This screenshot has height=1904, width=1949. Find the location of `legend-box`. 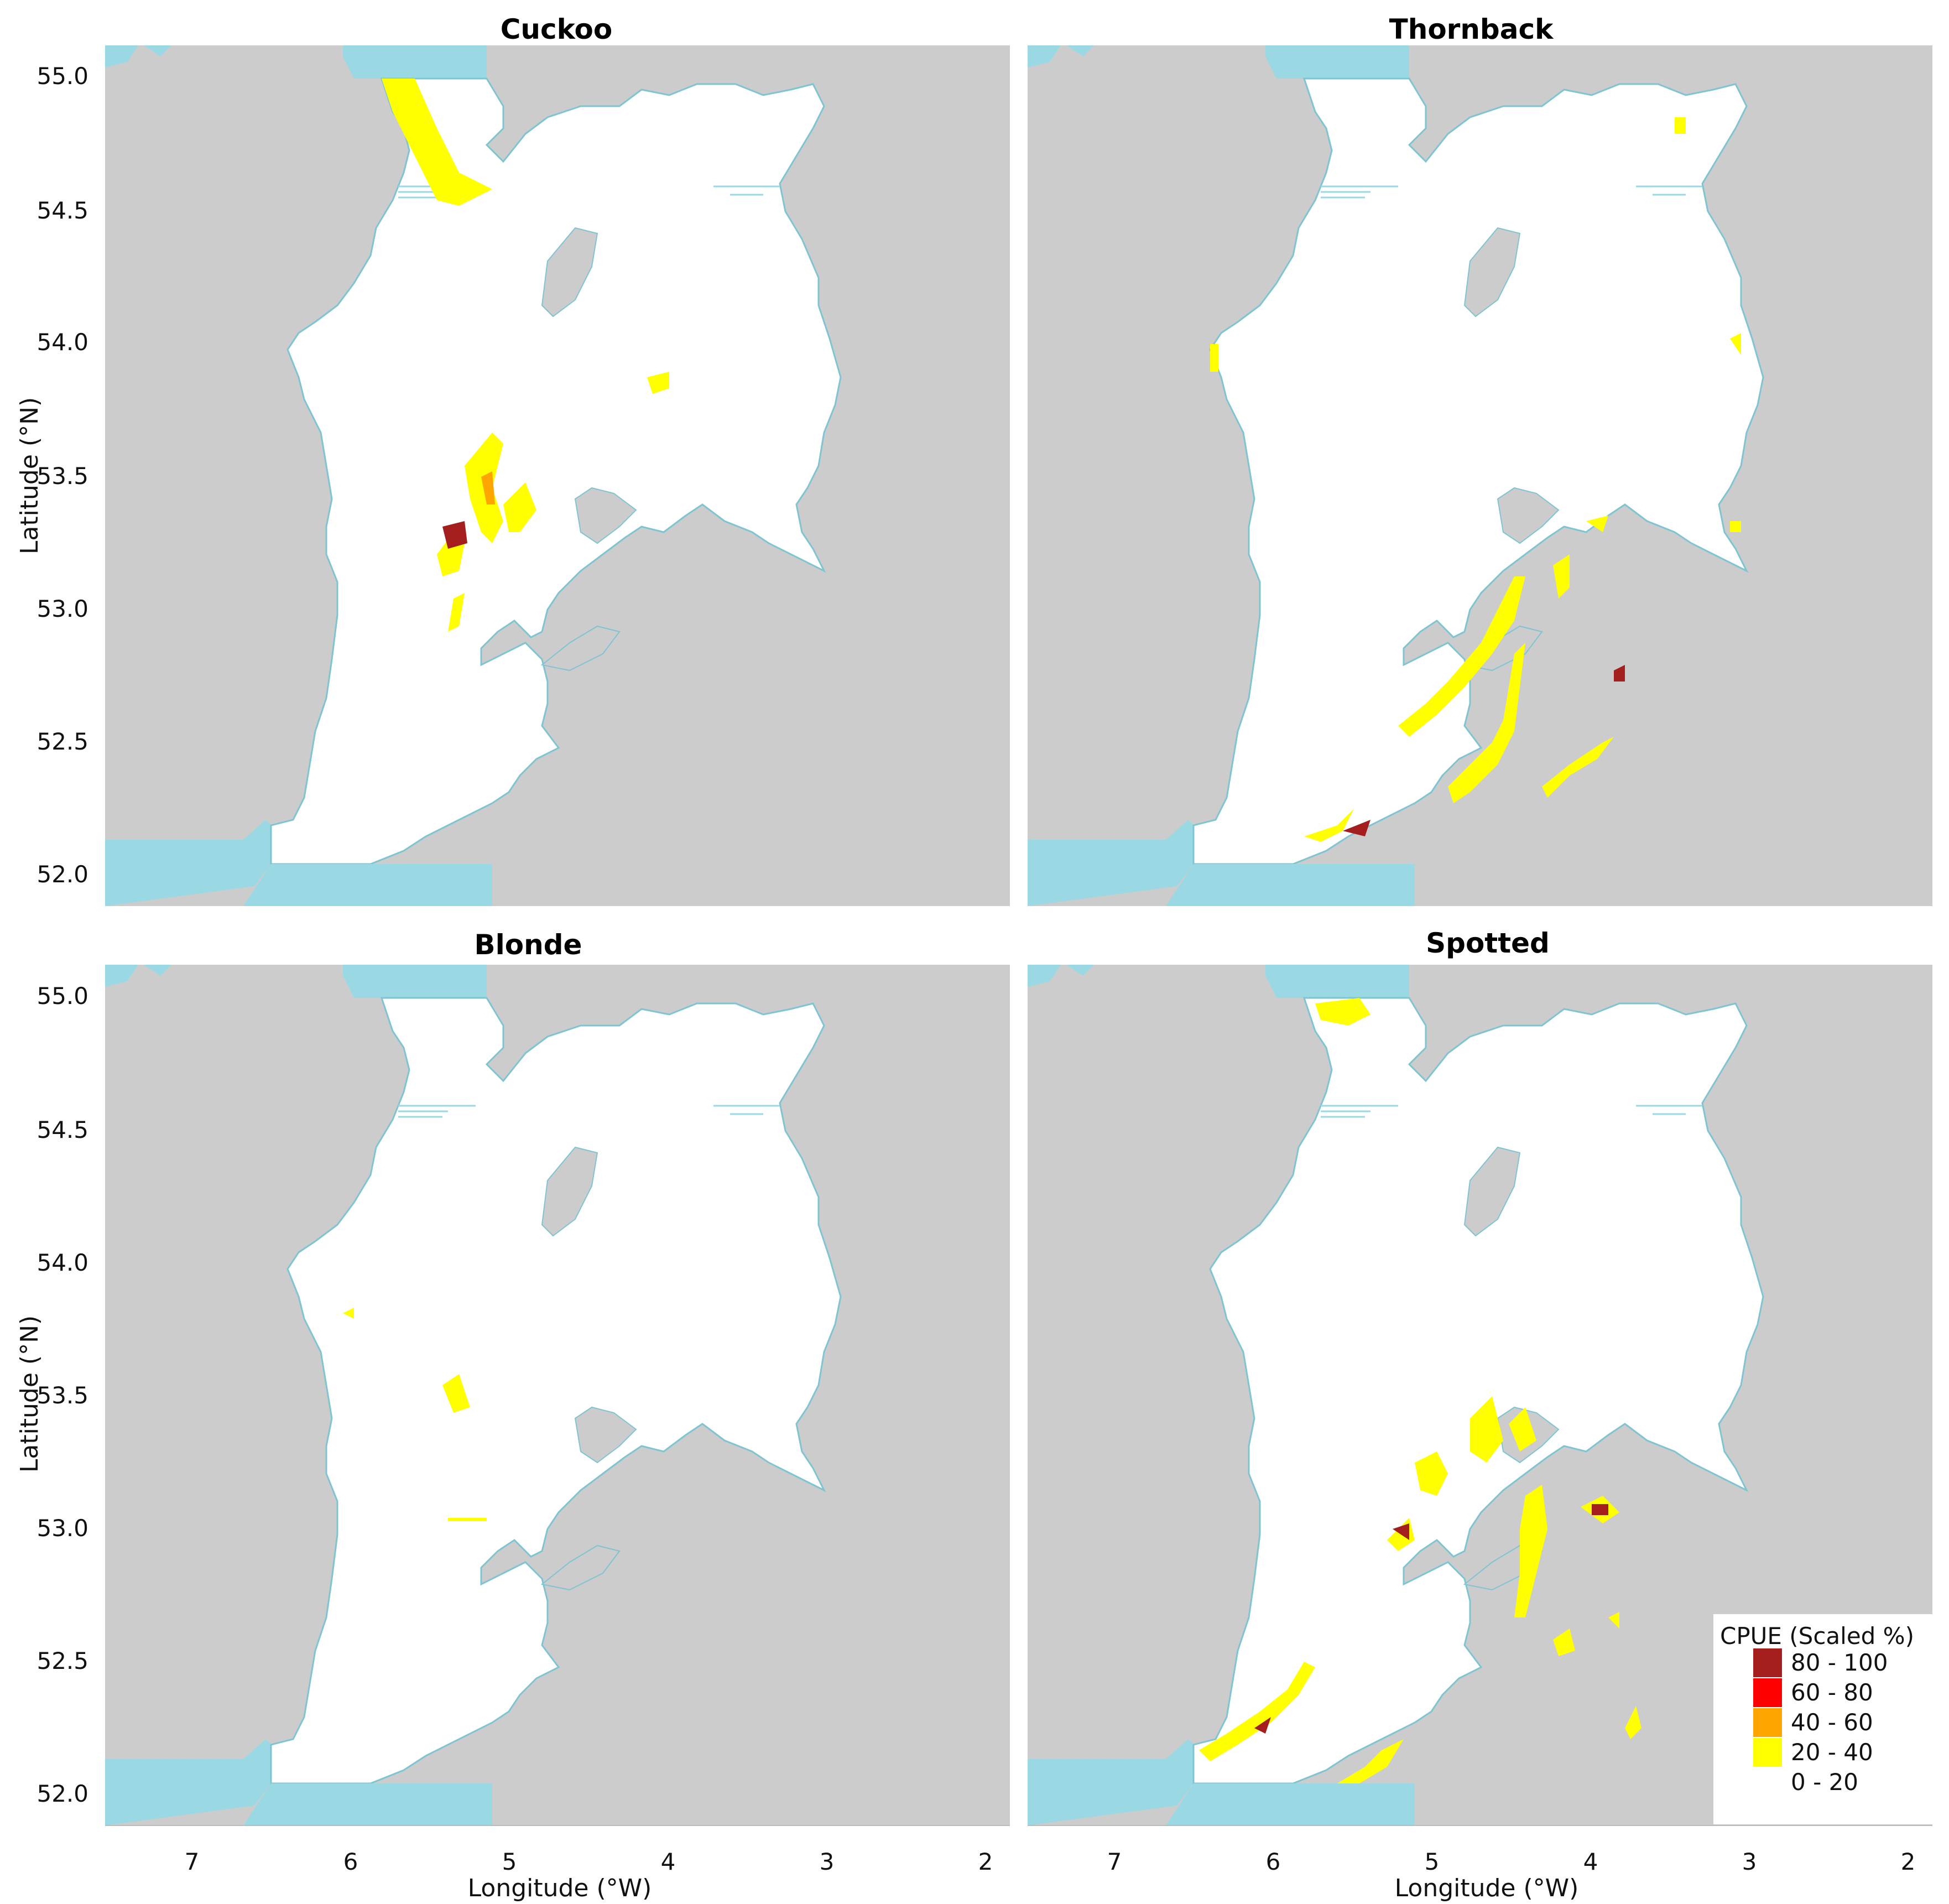

legend-box is located at coordinates (1824, 1719).